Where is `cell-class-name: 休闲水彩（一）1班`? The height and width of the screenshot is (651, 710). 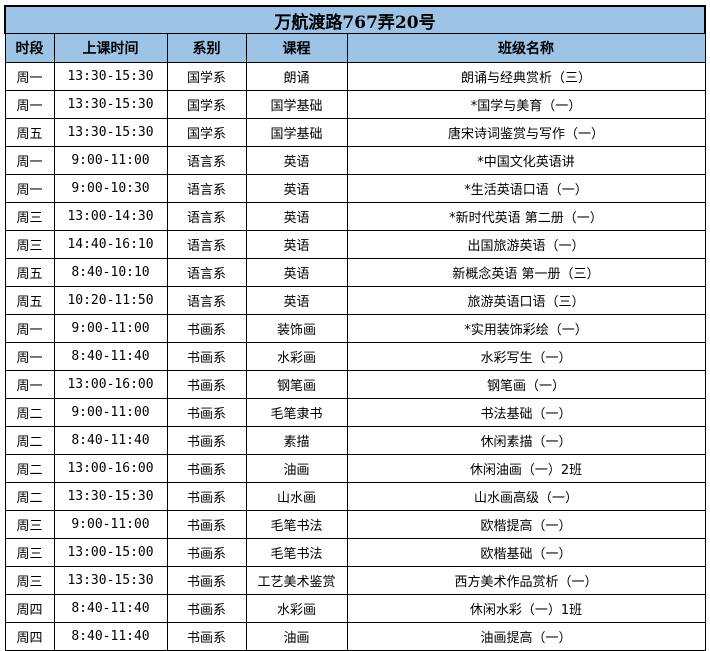
cell-class-name: 休闲水彩（一）1班 is located at coordinates (526, 608).